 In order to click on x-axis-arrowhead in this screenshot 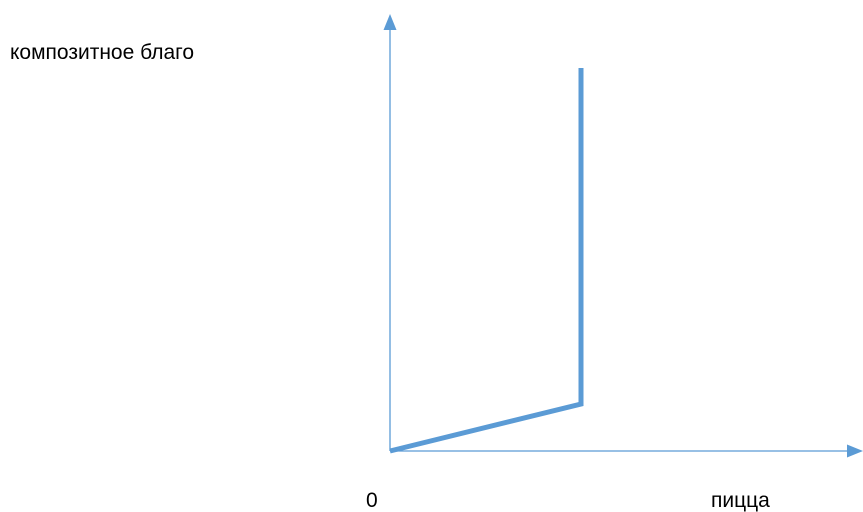, I will do `click(855, 451)`.